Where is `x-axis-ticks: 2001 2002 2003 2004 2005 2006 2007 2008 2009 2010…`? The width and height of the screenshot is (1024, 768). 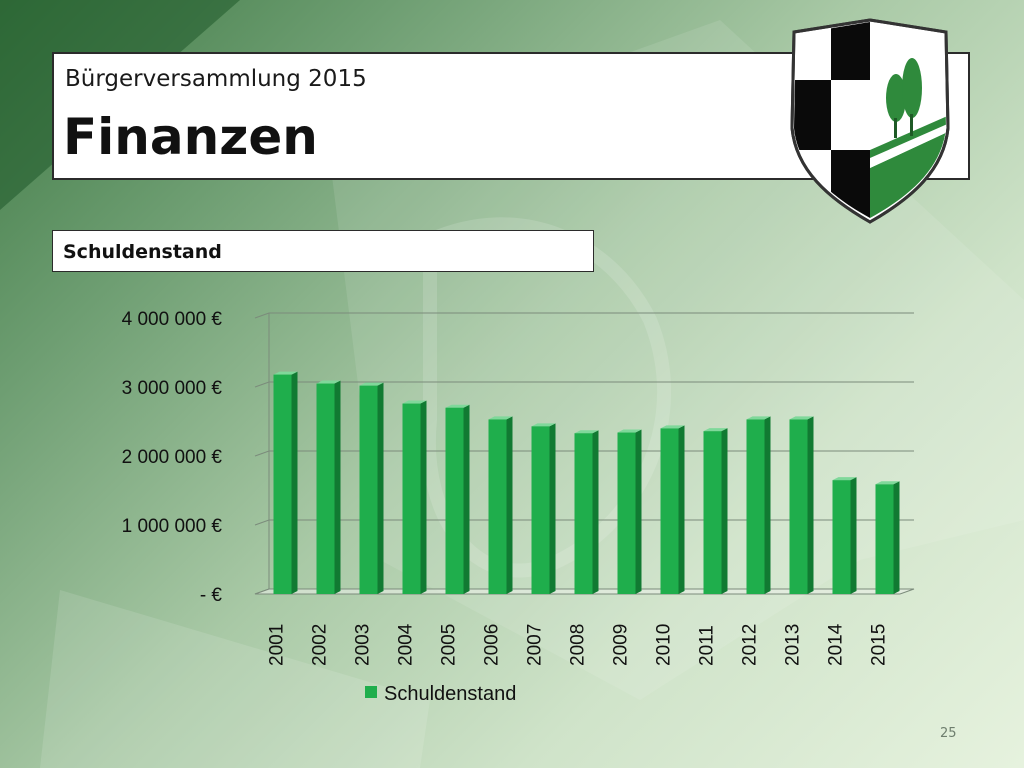 x-axis-ticks: 2001 2002 2003 2004 2005 2006 2007 2008 2009 2010… is located at coordinates (578, 644).